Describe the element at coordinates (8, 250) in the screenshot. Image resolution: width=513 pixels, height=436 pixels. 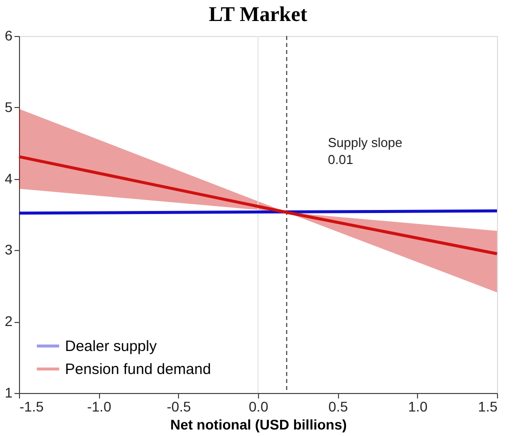
I see `y-tick-label: 3` at that location.